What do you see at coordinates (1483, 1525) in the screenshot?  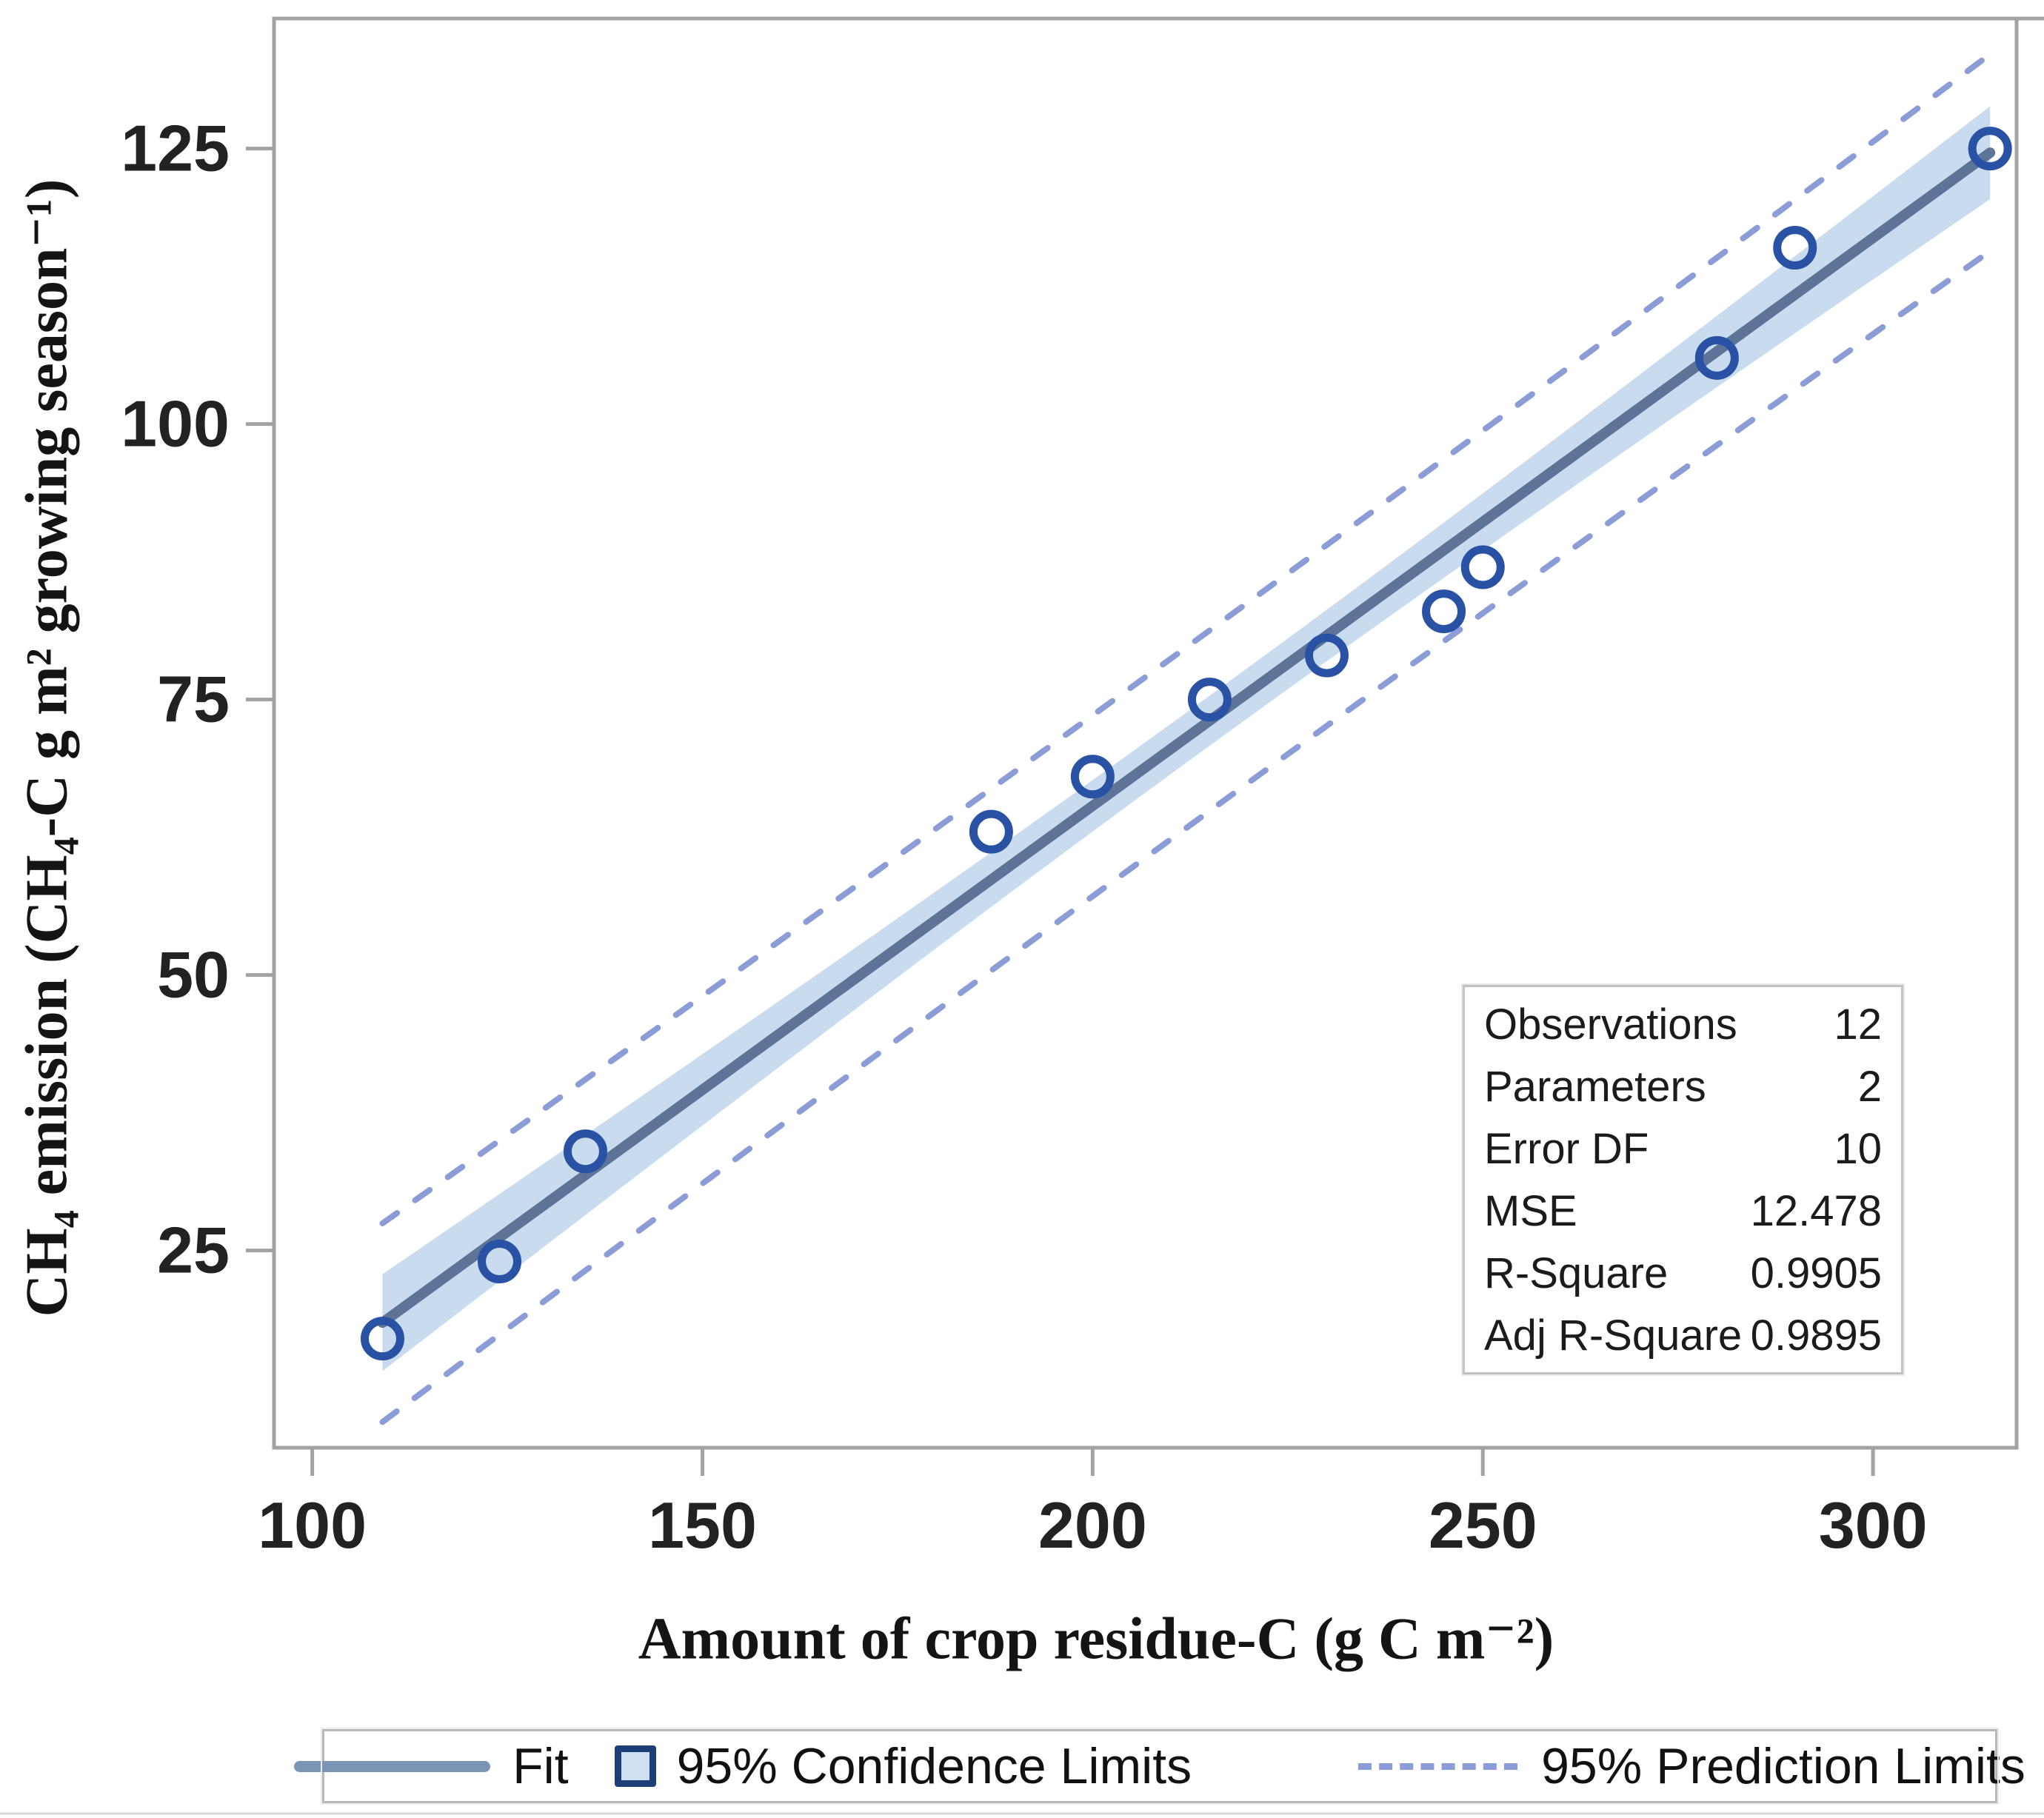 I see `x-tick-label: 250` at bounding box center [1483, 1525].